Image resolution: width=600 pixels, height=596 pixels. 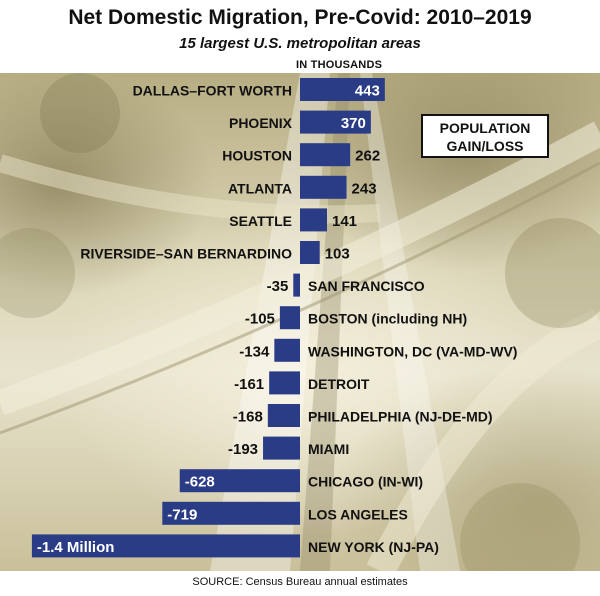 I want to click on value-label: 243, so click(x=364, y=188).